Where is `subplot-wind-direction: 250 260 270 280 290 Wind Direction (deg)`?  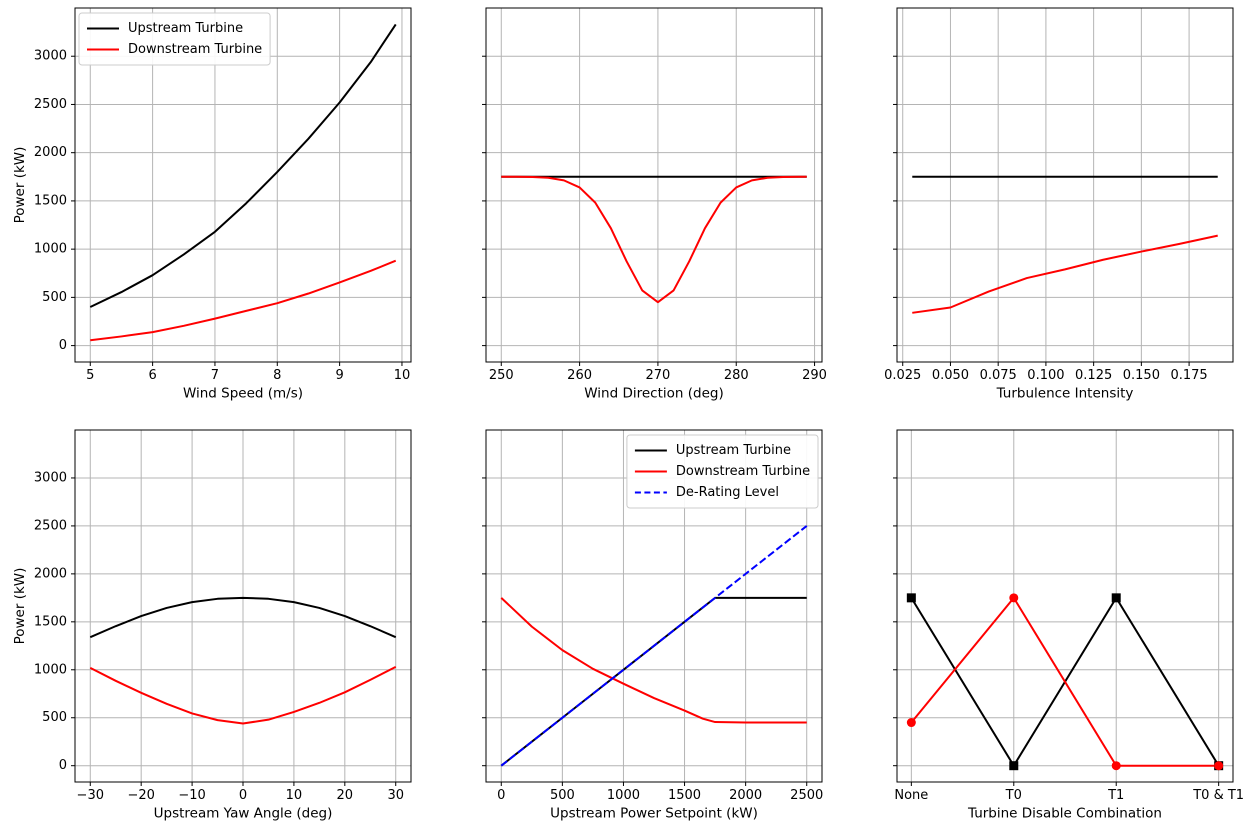
subplot-wind-direction: 250 260 270 280 290 Wind Direction (deg) is located at coordinates (654, 204).